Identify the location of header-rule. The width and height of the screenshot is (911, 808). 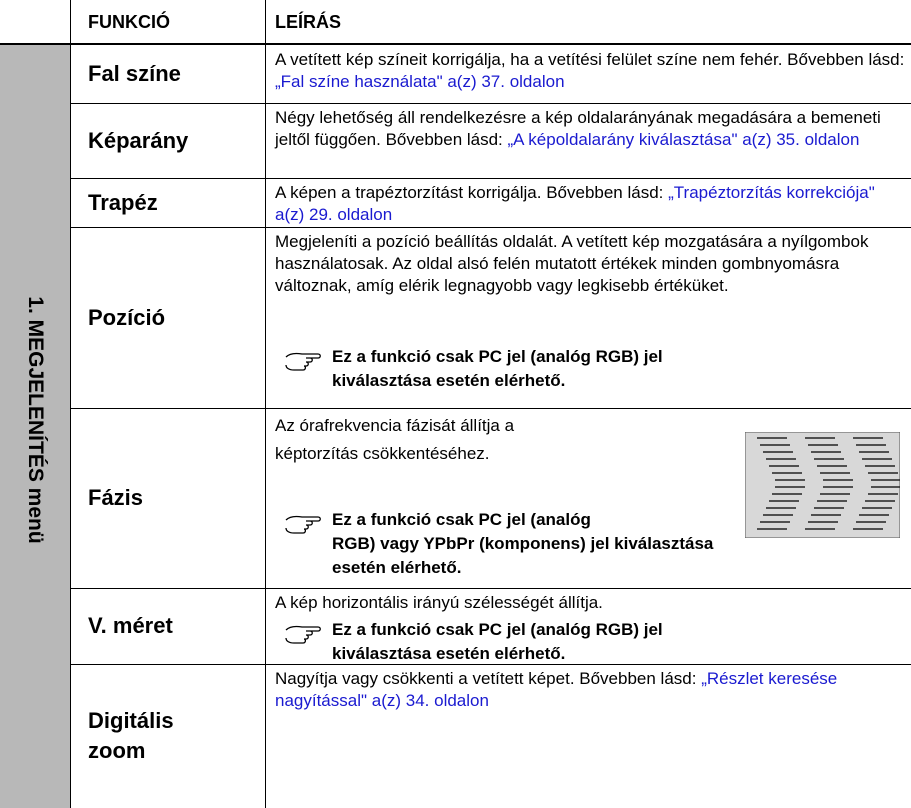
(455, 44).